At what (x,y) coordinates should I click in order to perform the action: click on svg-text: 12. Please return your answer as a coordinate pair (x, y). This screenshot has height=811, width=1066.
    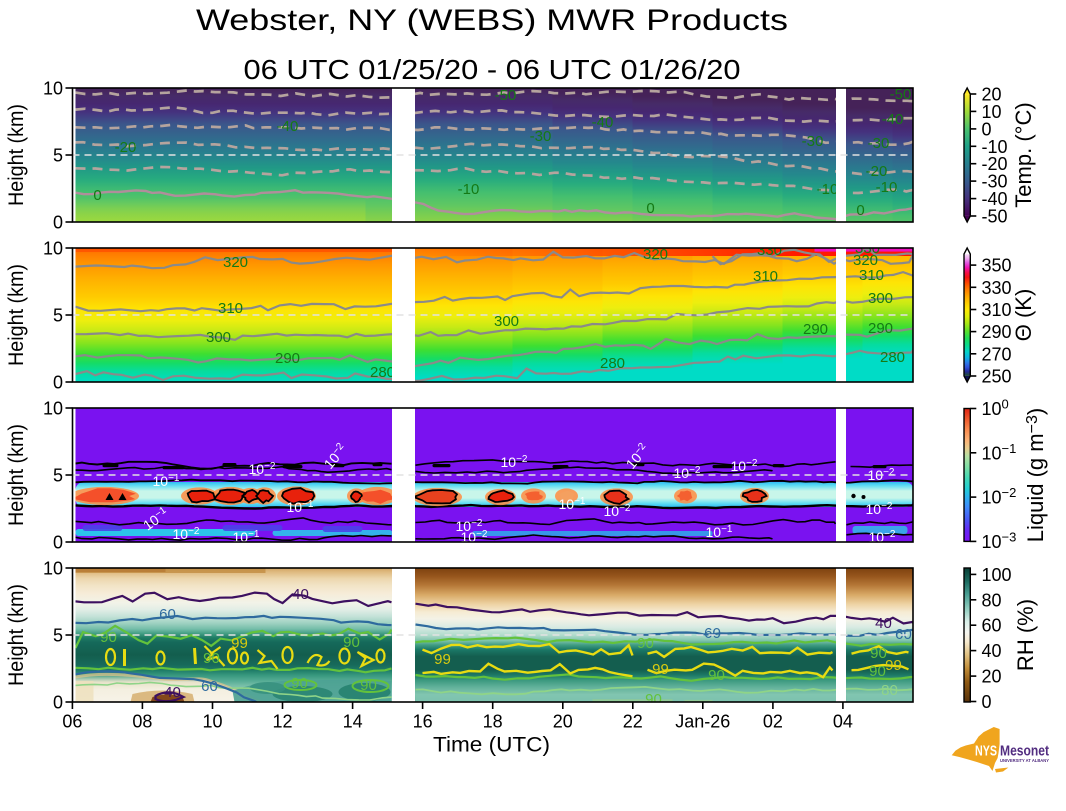
    Looking at the image, I should click on (282, 721).